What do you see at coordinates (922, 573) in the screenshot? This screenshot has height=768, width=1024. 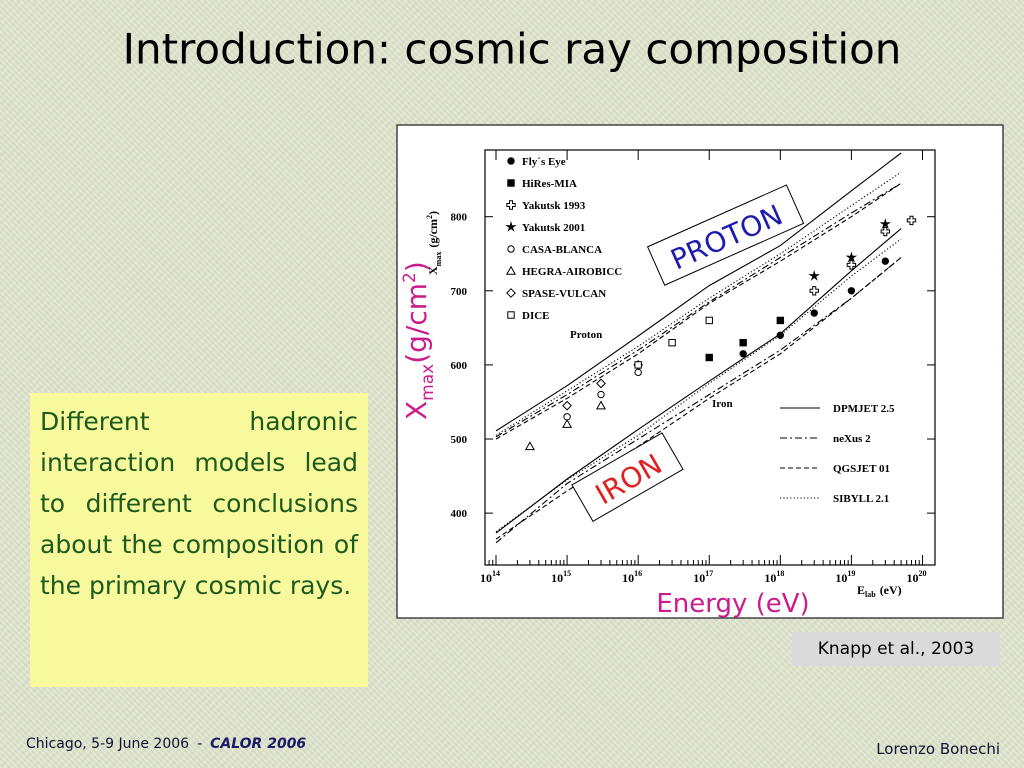 I see `x-tick-exponent: 20` at bounding box center [922, 573].